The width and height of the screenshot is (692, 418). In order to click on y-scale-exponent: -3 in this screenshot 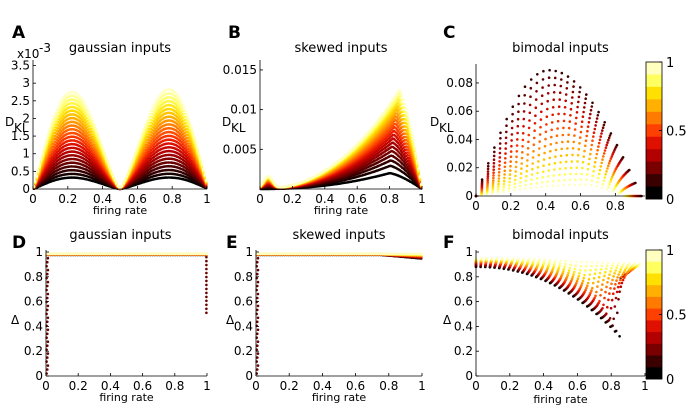, I will do `click(45, 48)`.